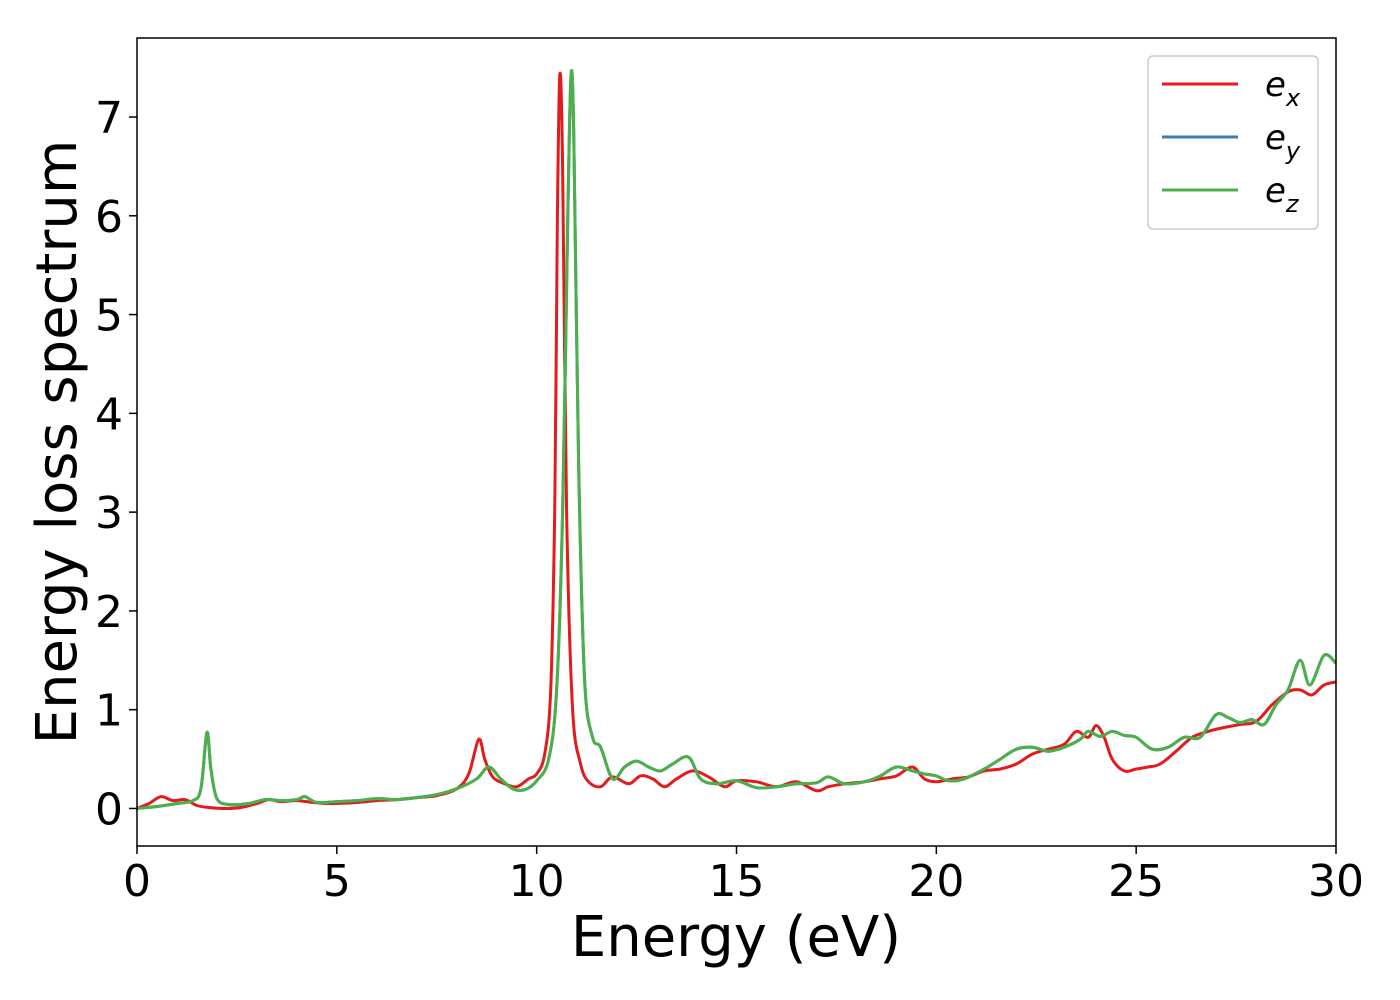 The height and width of the screenshot is (1000, 1400). What do you see at coordinates (109, 809) in the screenshot?
I see `y-tick-label: 0` at bounding box center [109, 809].